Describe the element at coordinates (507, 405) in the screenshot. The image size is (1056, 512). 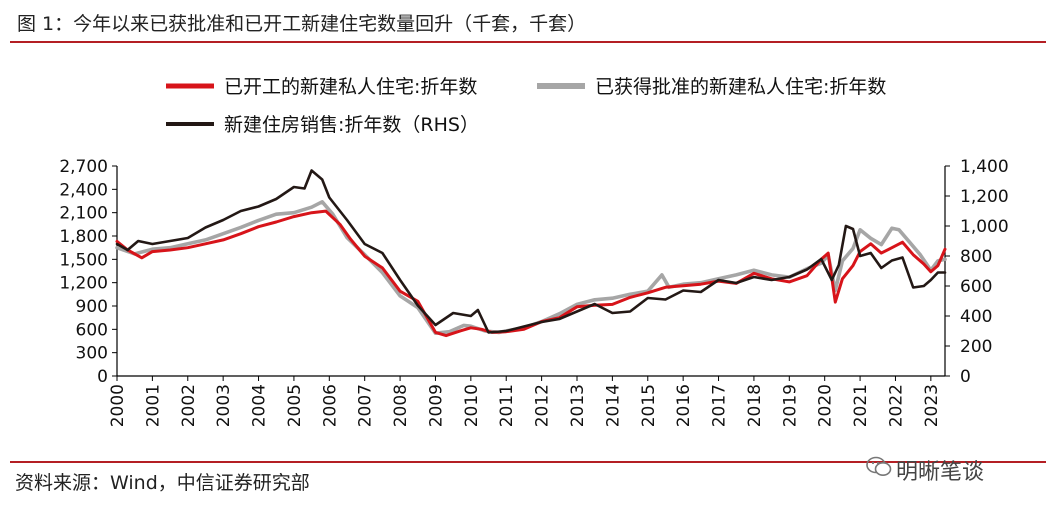
I see `x-tick-label: 2011` at that location.